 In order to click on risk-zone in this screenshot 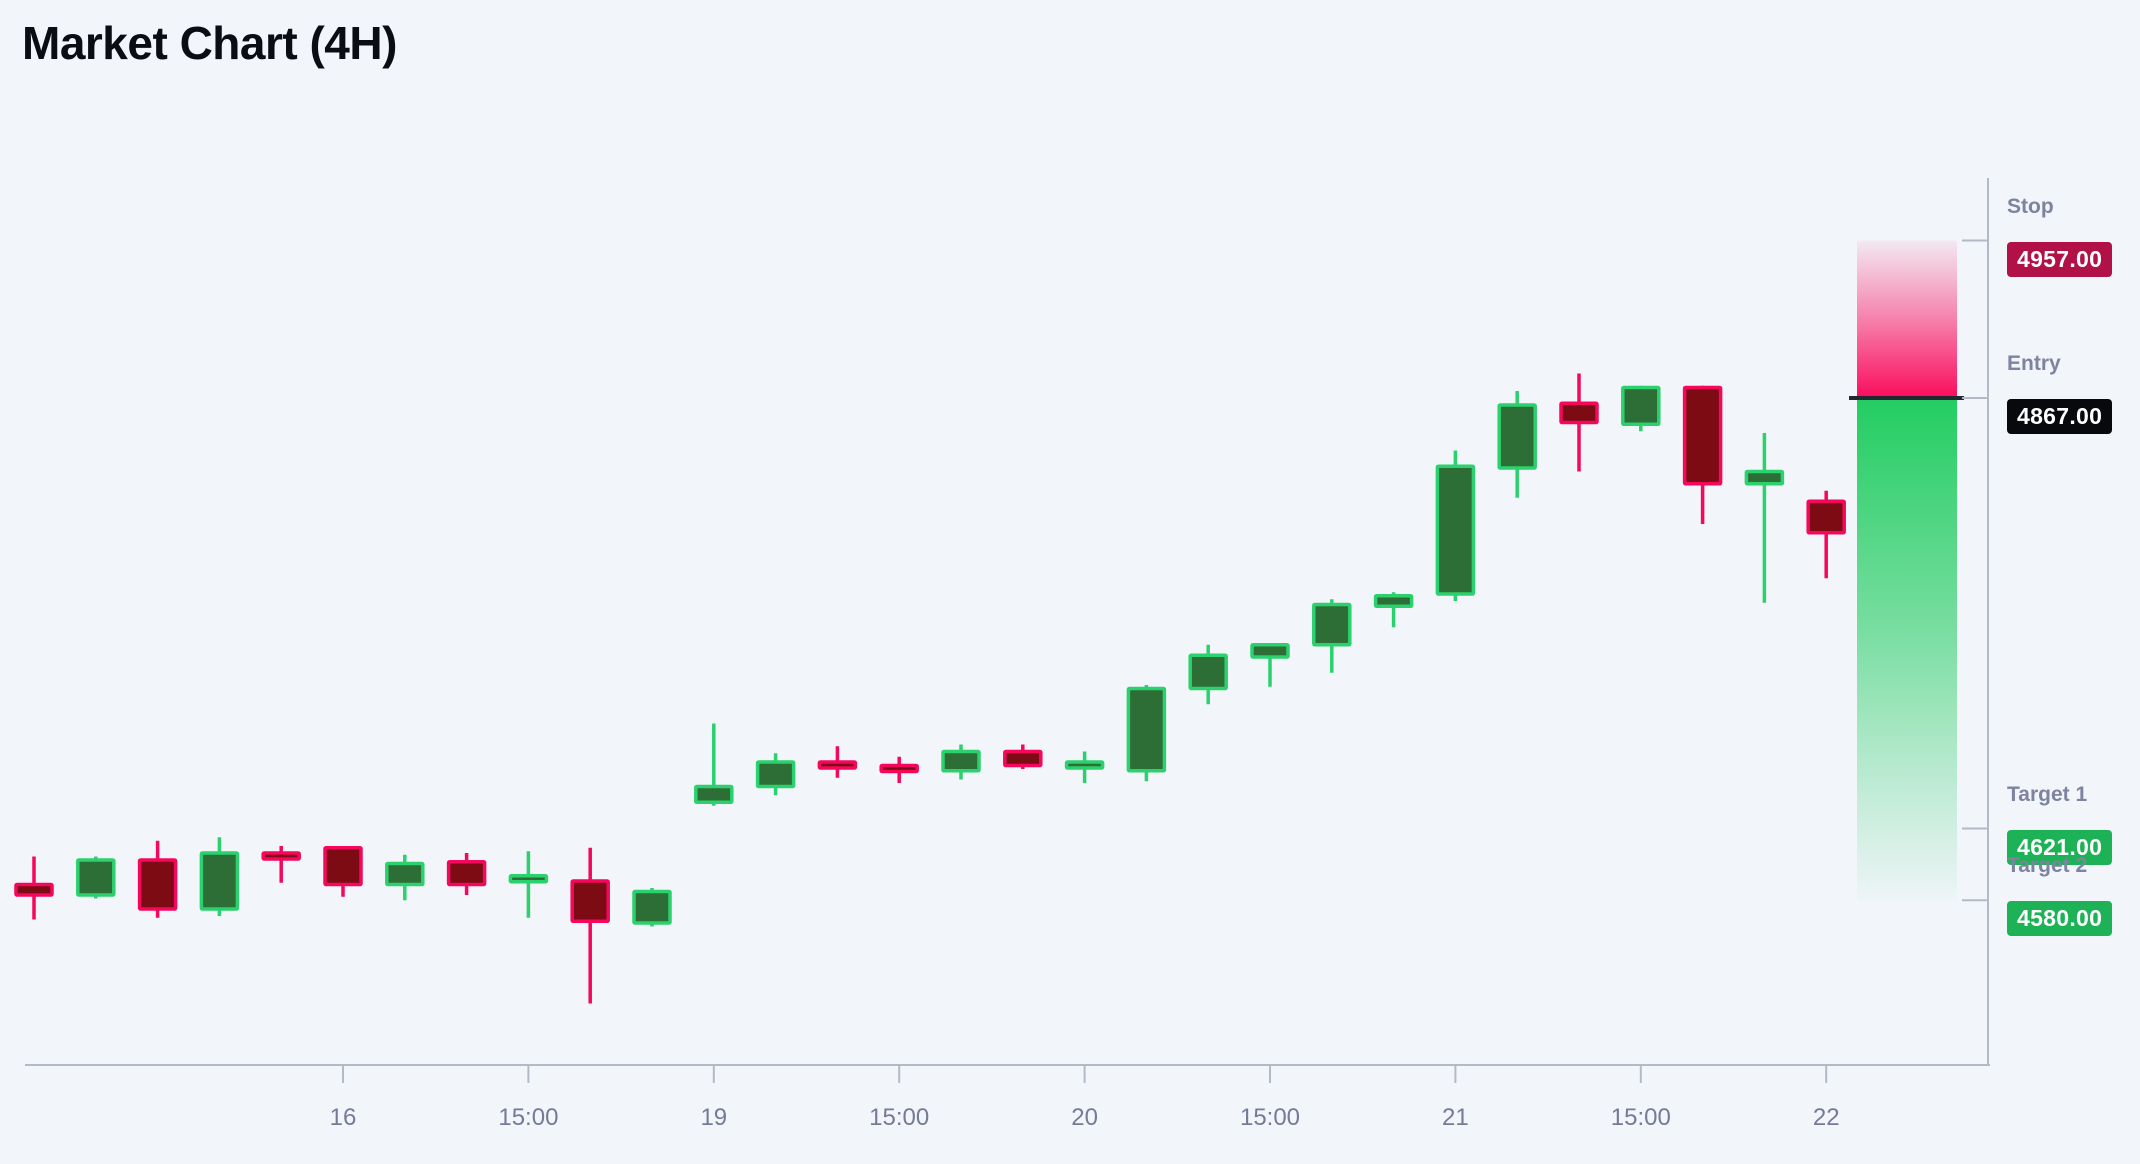, I will do `click(1907, 319)`.